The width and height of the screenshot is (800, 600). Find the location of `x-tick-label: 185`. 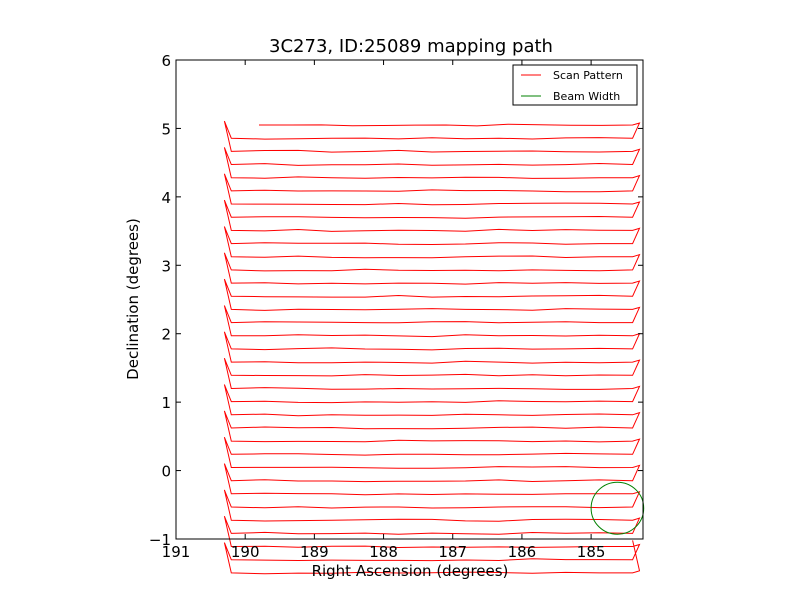

x-tick-label: 185 is located at coordinates (591, 552).